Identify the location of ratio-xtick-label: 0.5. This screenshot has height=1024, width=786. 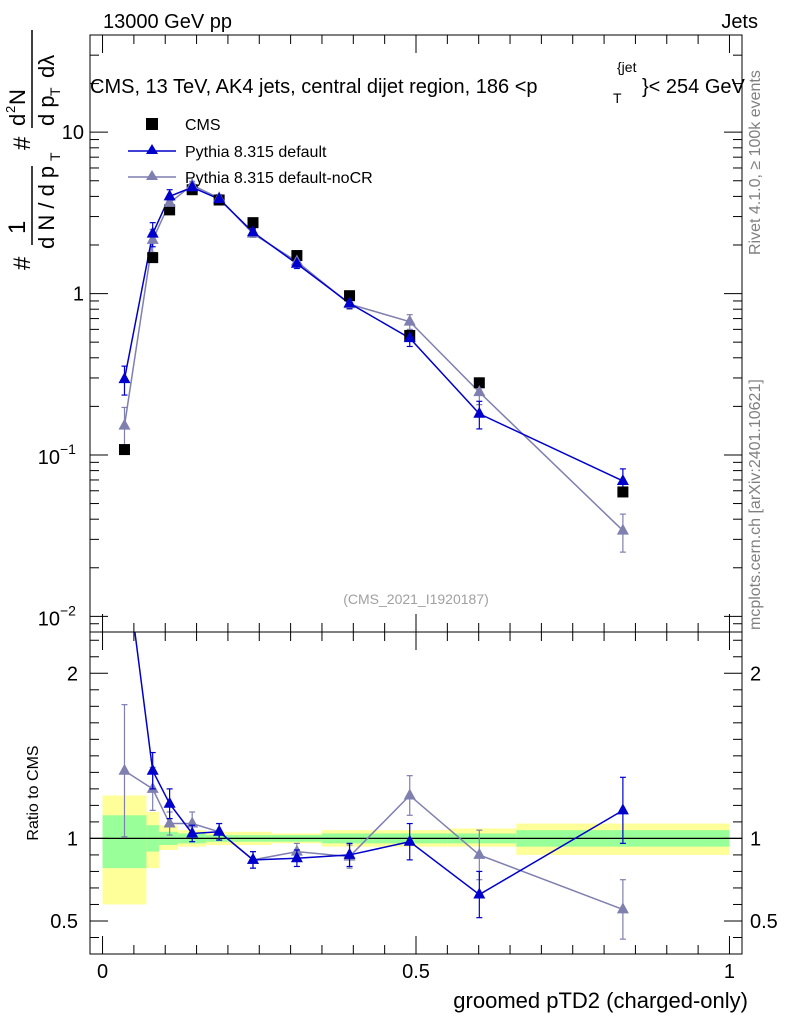
(416, 972).